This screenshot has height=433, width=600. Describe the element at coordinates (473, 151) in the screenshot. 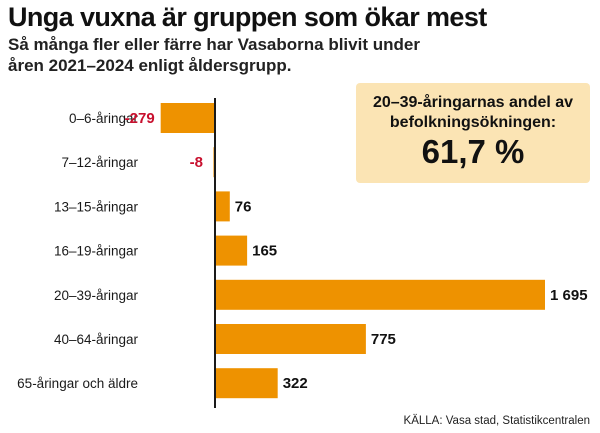

I see `callout-value: 61,7 %` at that location.